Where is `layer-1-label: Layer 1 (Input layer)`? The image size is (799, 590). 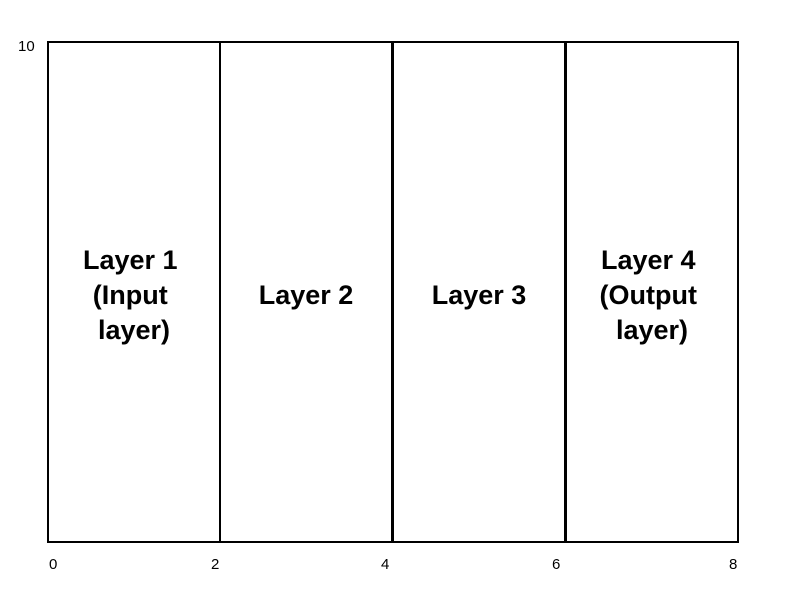 layer-1-label: Layer 1 (Input layer) is located at coordinates (134, 295).